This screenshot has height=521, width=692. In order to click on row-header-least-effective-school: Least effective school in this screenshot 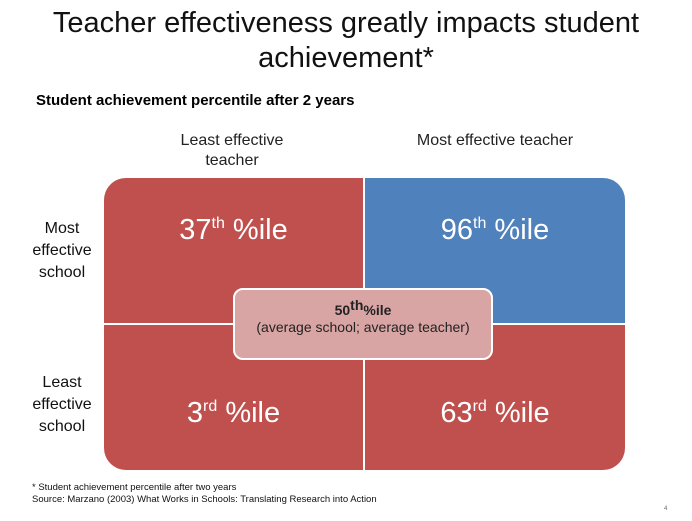, I will do `click(62, 404)`.